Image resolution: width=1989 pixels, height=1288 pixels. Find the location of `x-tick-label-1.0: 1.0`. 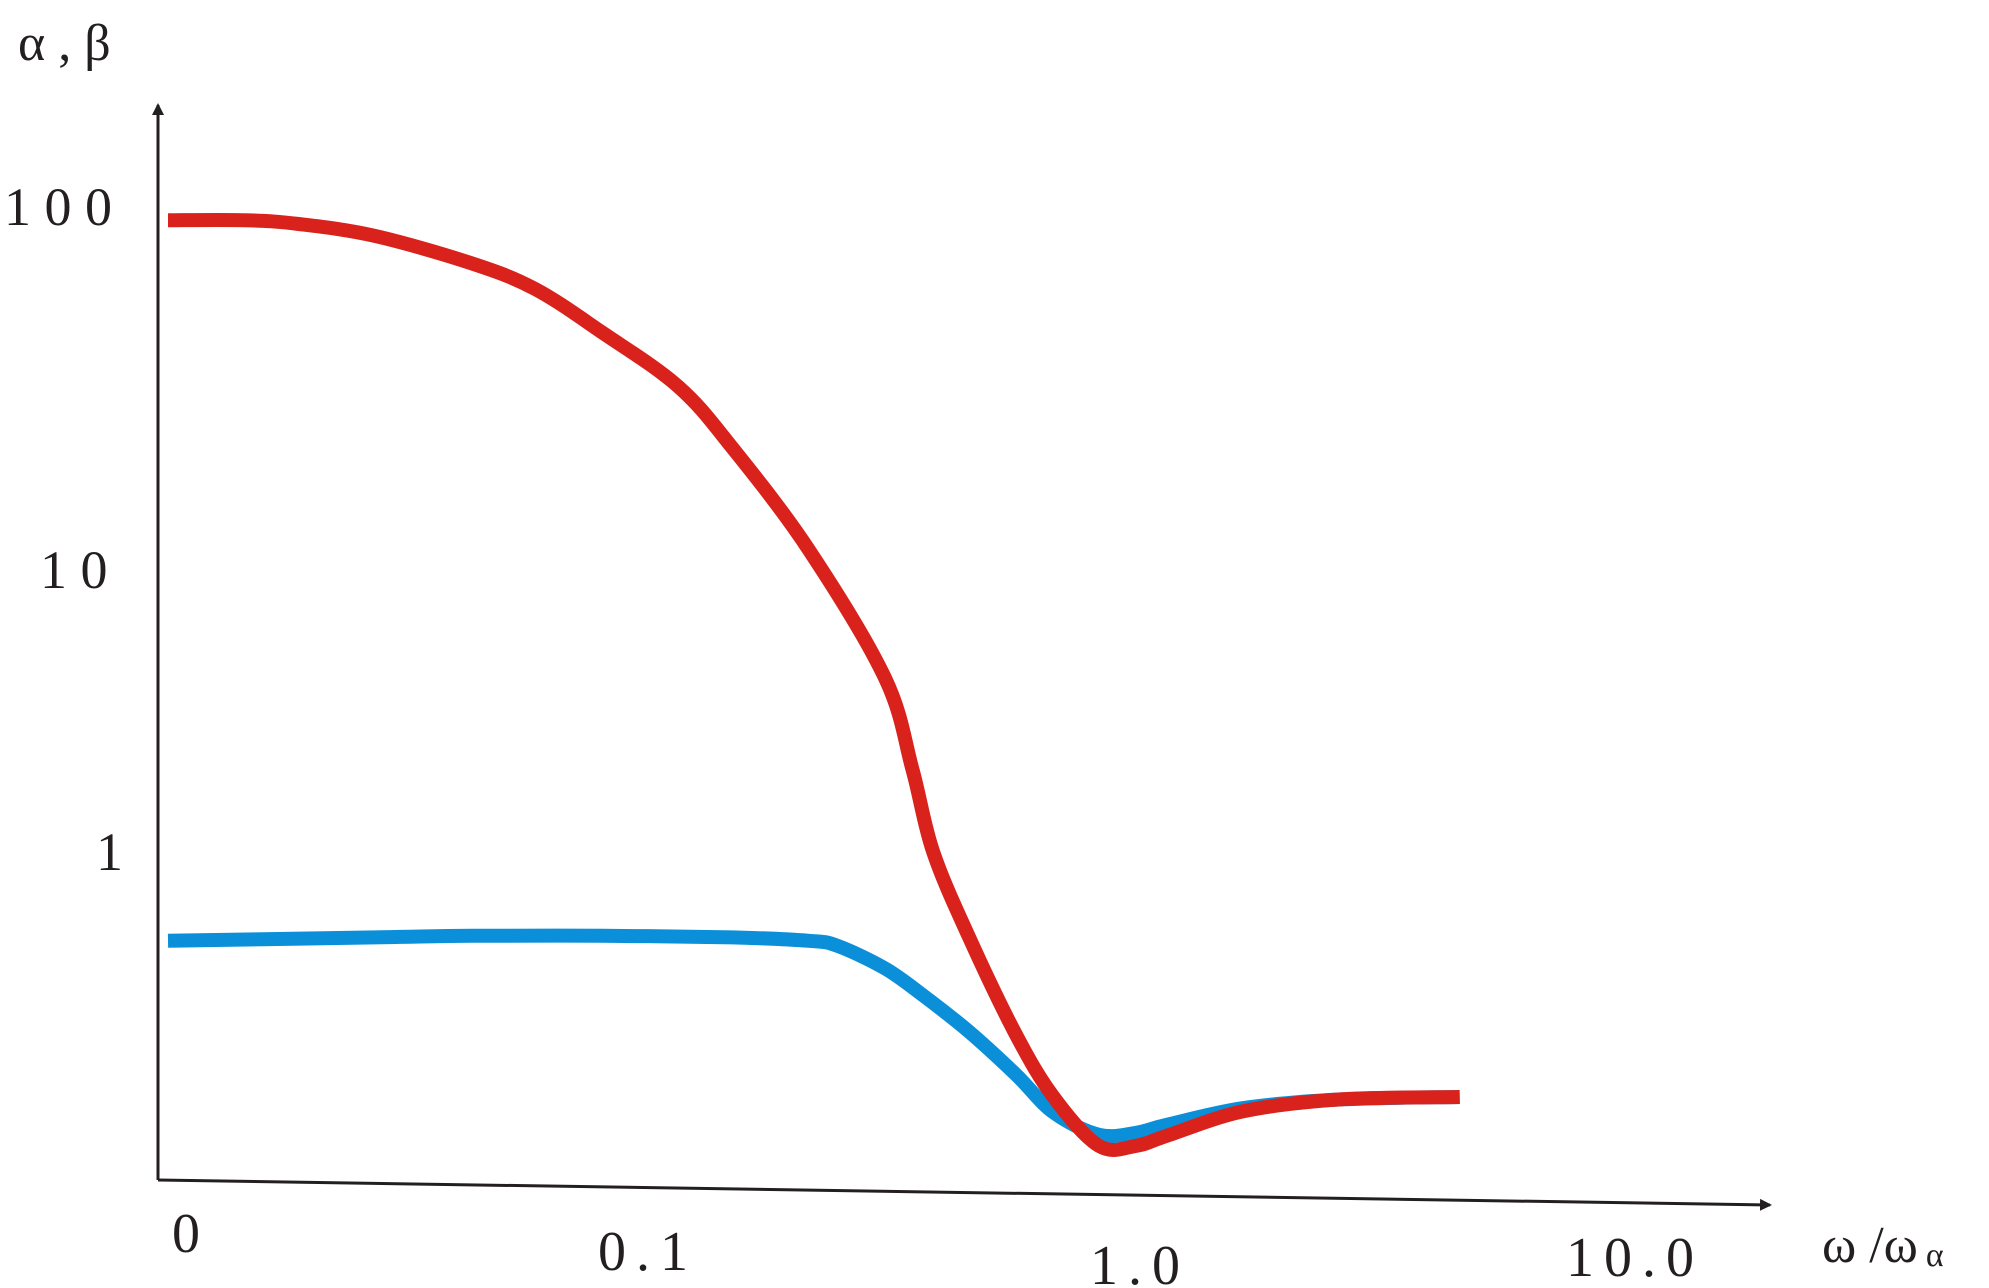

x-tick-label-1.0: 1.0 is located at coordinates (1140, 1261).